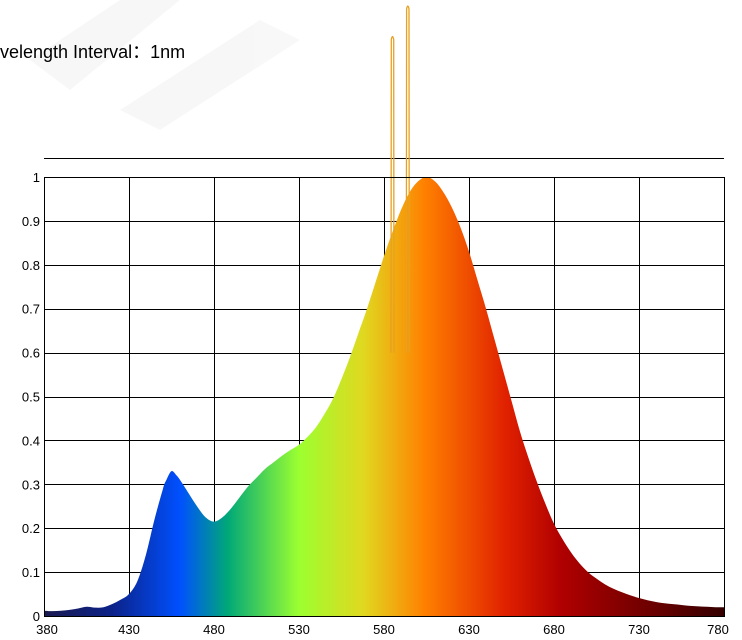 The image size is (742, 640). I want to click on y-tick-label: 0.5, so click(31, 397).